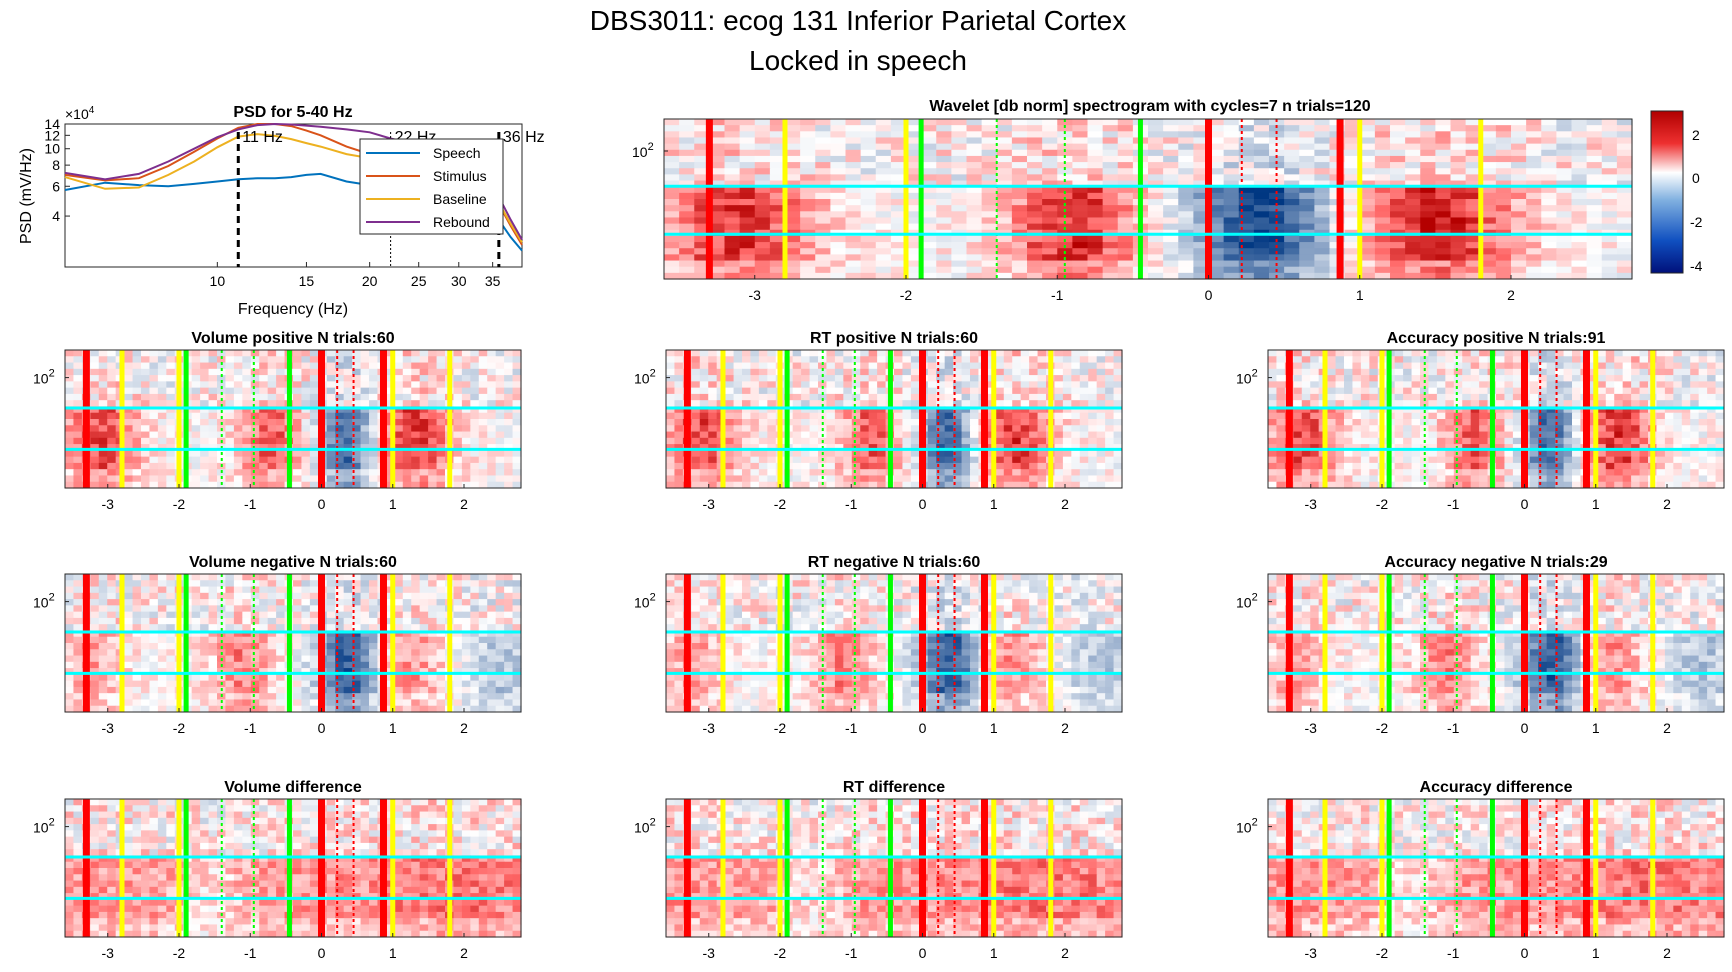  Describe the element at coordinates (108, 504) in the screenshot. I see `spectrogram-vol_pos-x-tick-label: -3` at that location.